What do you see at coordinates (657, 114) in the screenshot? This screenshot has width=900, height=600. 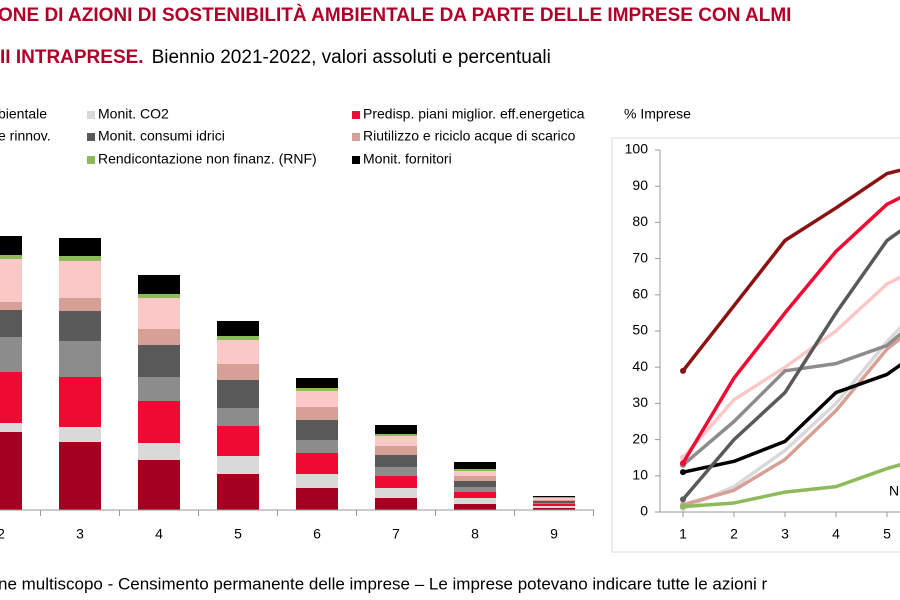 I see `y-axis-label: % Imprese` at bounding box center [657, 114].